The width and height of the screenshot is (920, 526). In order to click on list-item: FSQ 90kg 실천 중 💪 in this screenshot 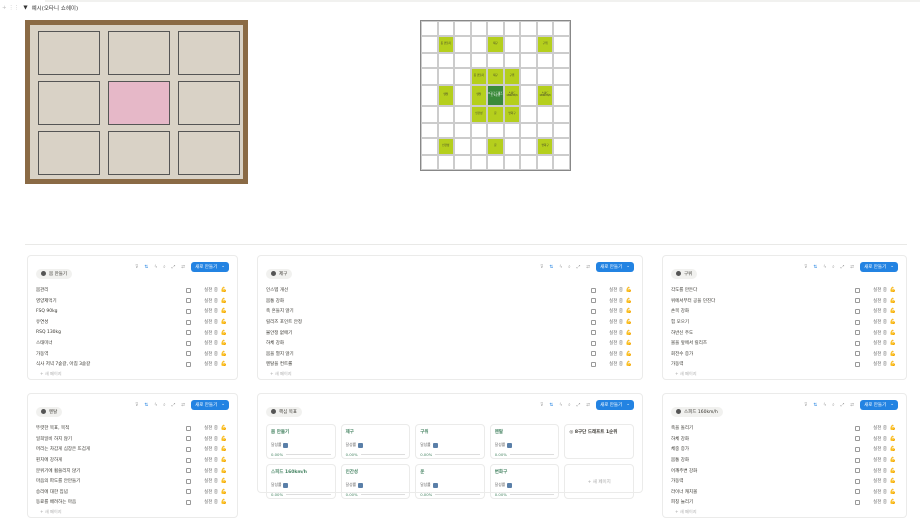, I will do `click(131, 311)`.